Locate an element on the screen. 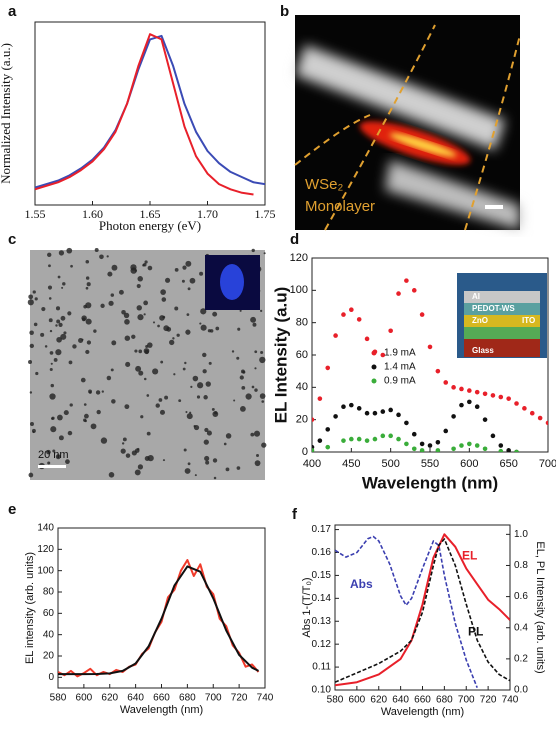 The image size is (556, 734). y2-tick-label: 0.6 is located at coordinates (521, 596).